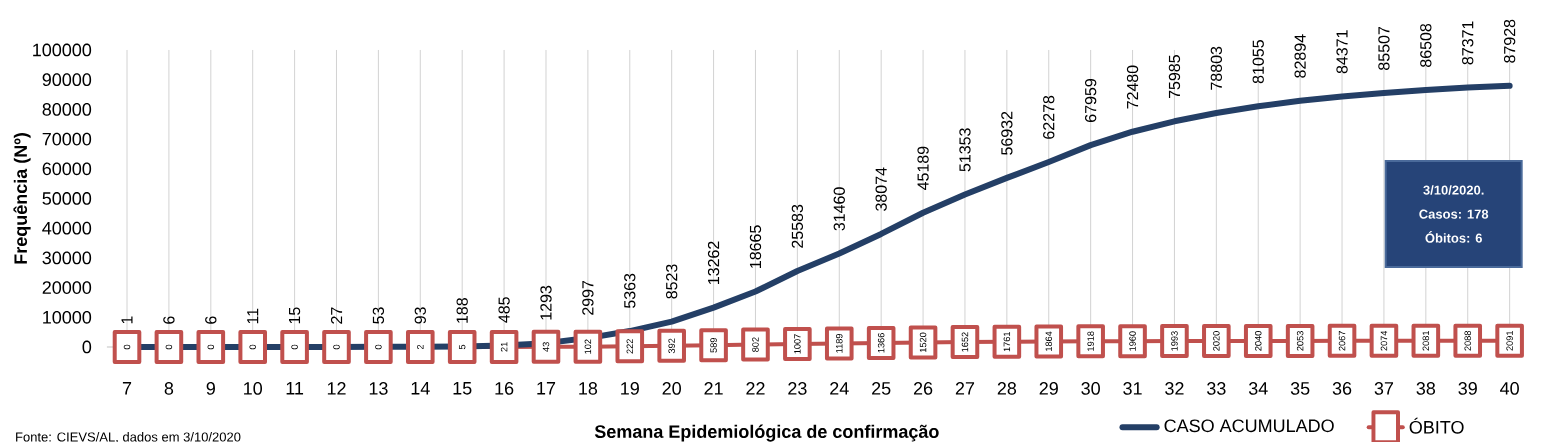  What do you see at coordinates (462, 347) in the screenshot?
I see `data-label: 5` at bounding box center [462, 347].